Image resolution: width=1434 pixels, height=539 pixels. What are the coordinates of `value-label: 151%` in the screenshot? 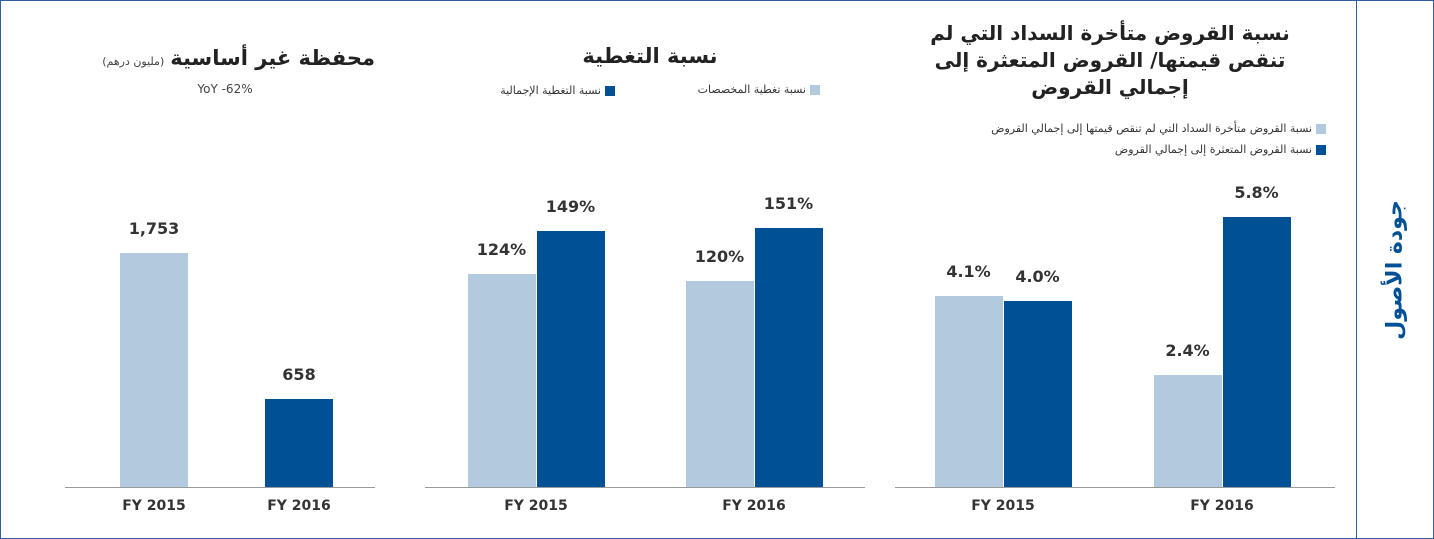 It's located at (788, 203).